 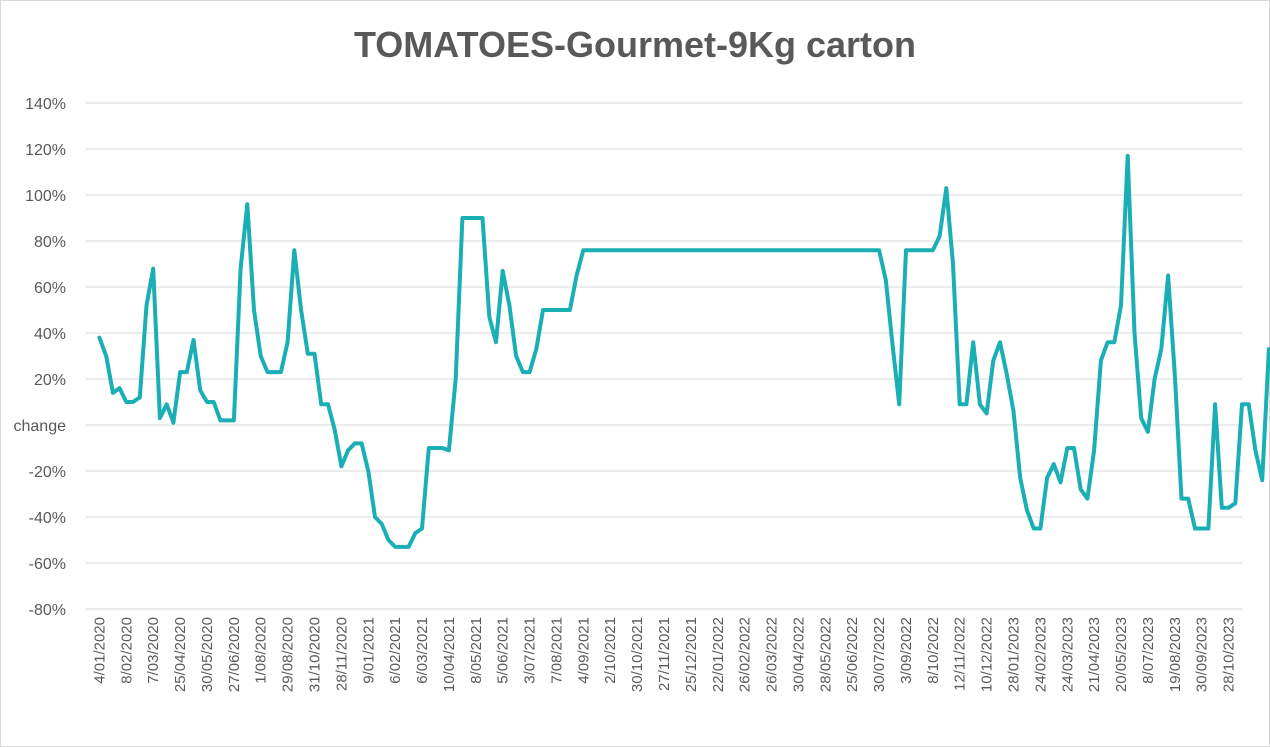 What do you see at coordinates (960, 654) in the screenshot?
I see `x-tick-label: 12/11/2022` at bounding box center [960, 654].